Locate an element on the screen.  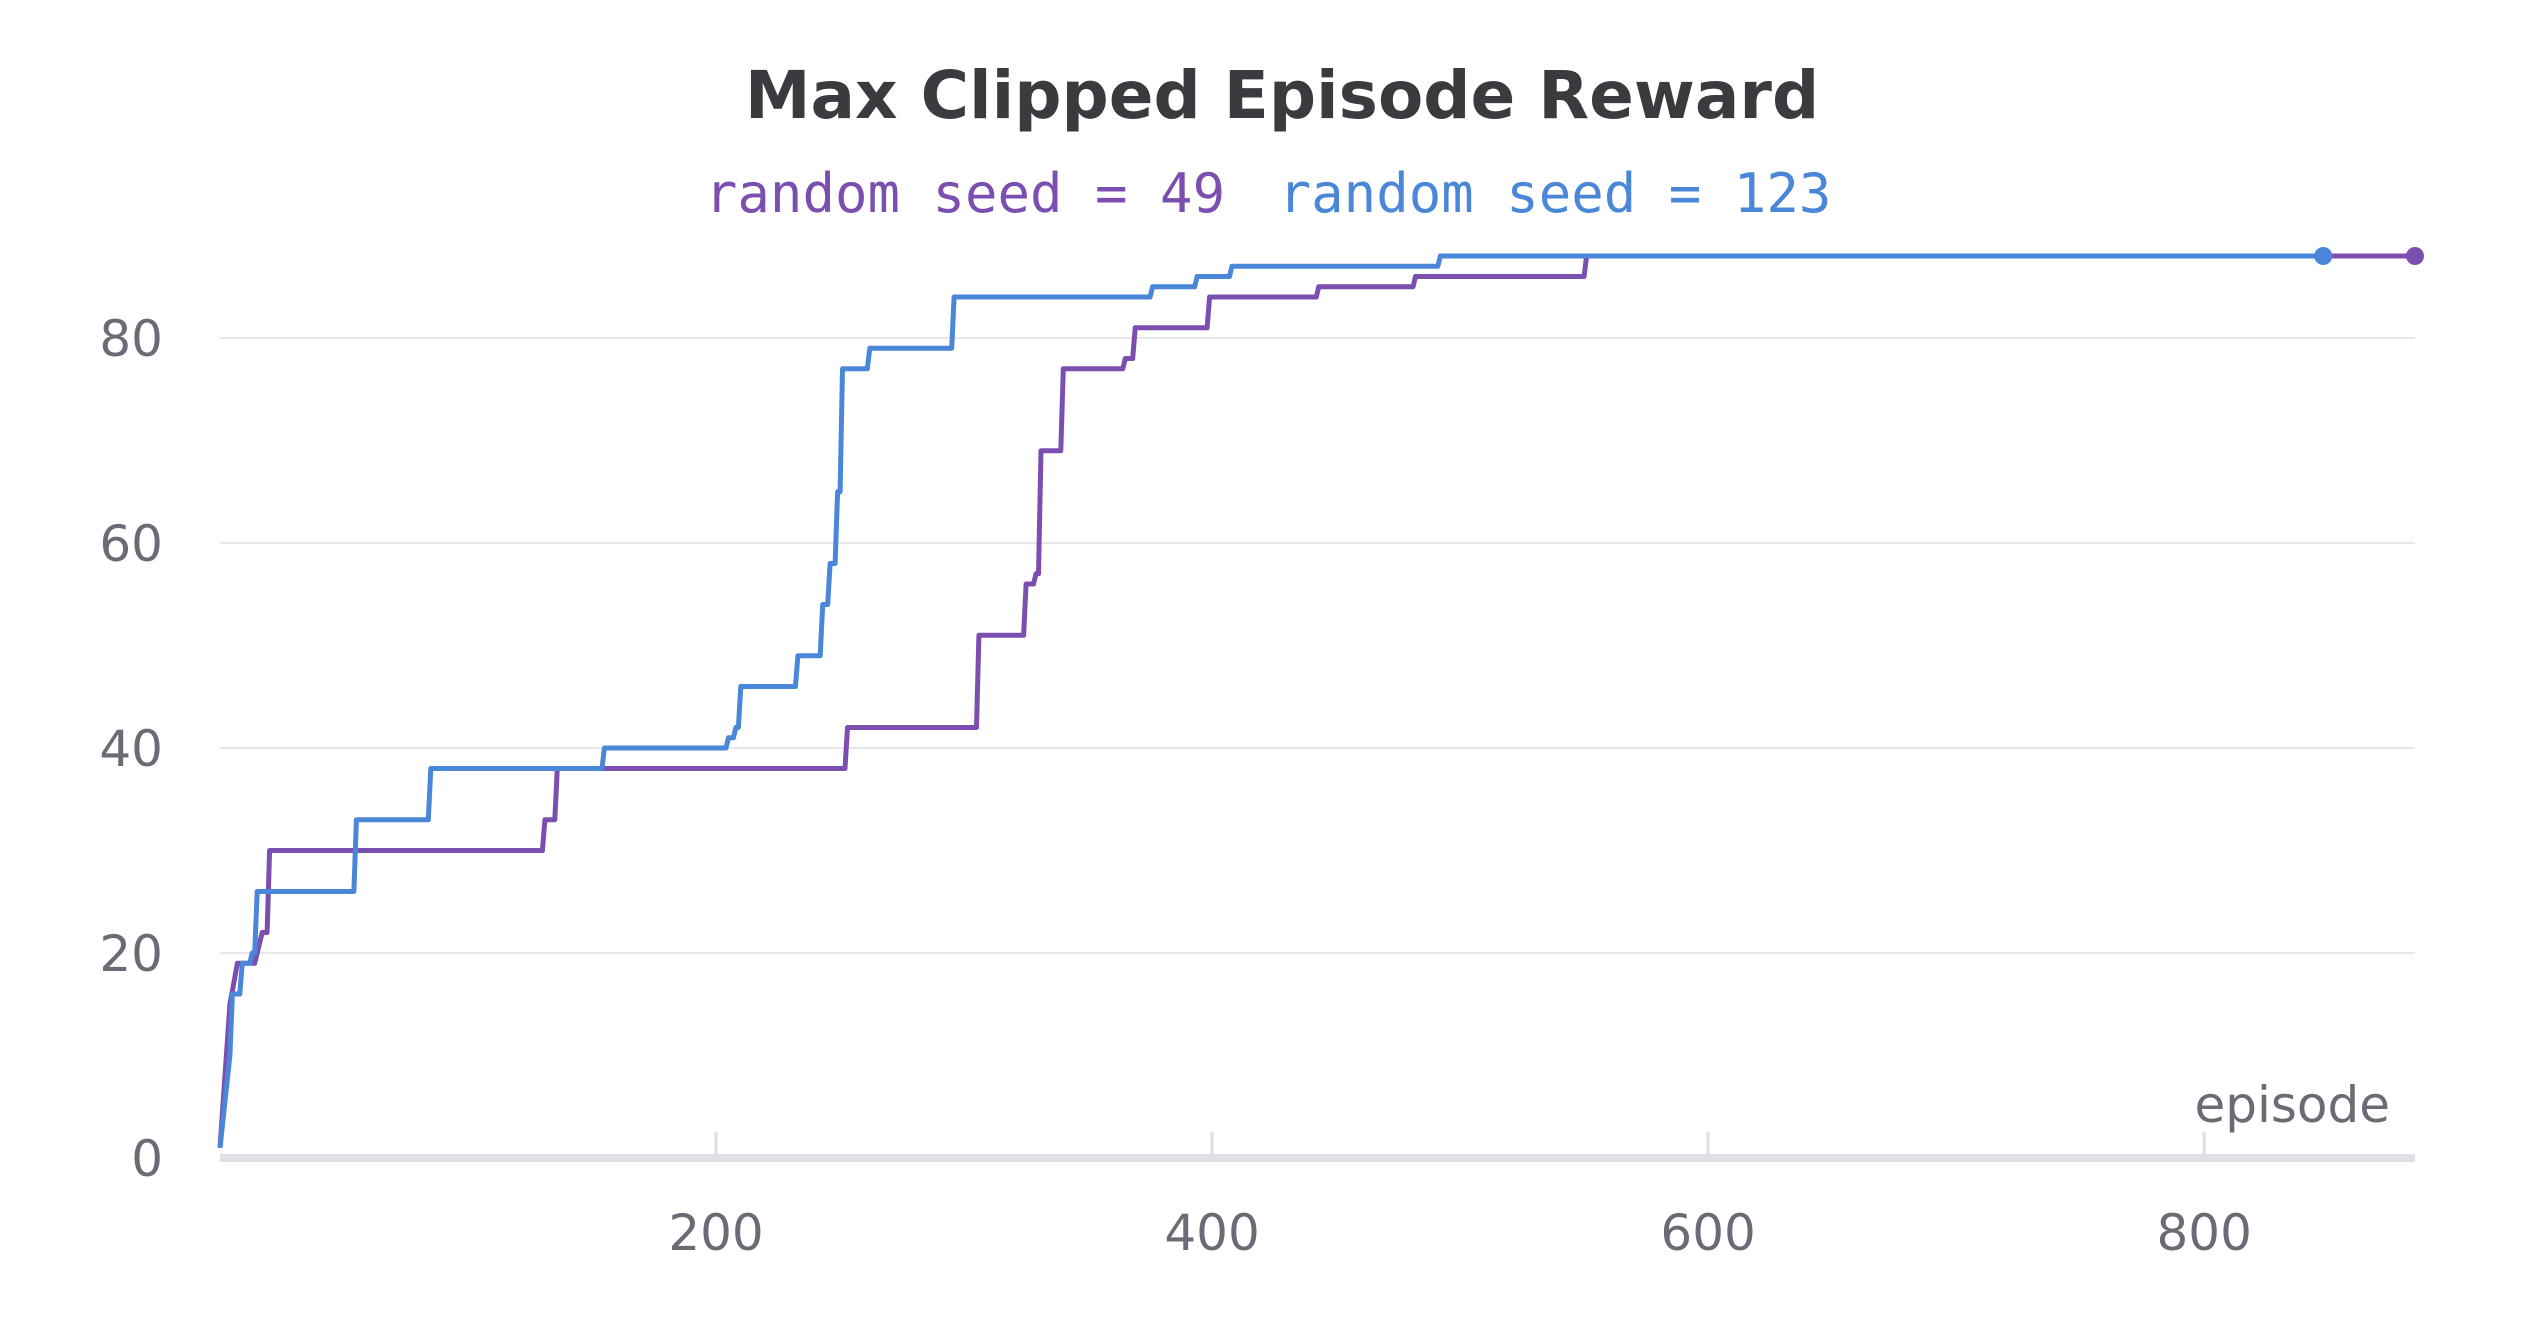
y-tick-label: 60 is located at coordinates (131, 544).